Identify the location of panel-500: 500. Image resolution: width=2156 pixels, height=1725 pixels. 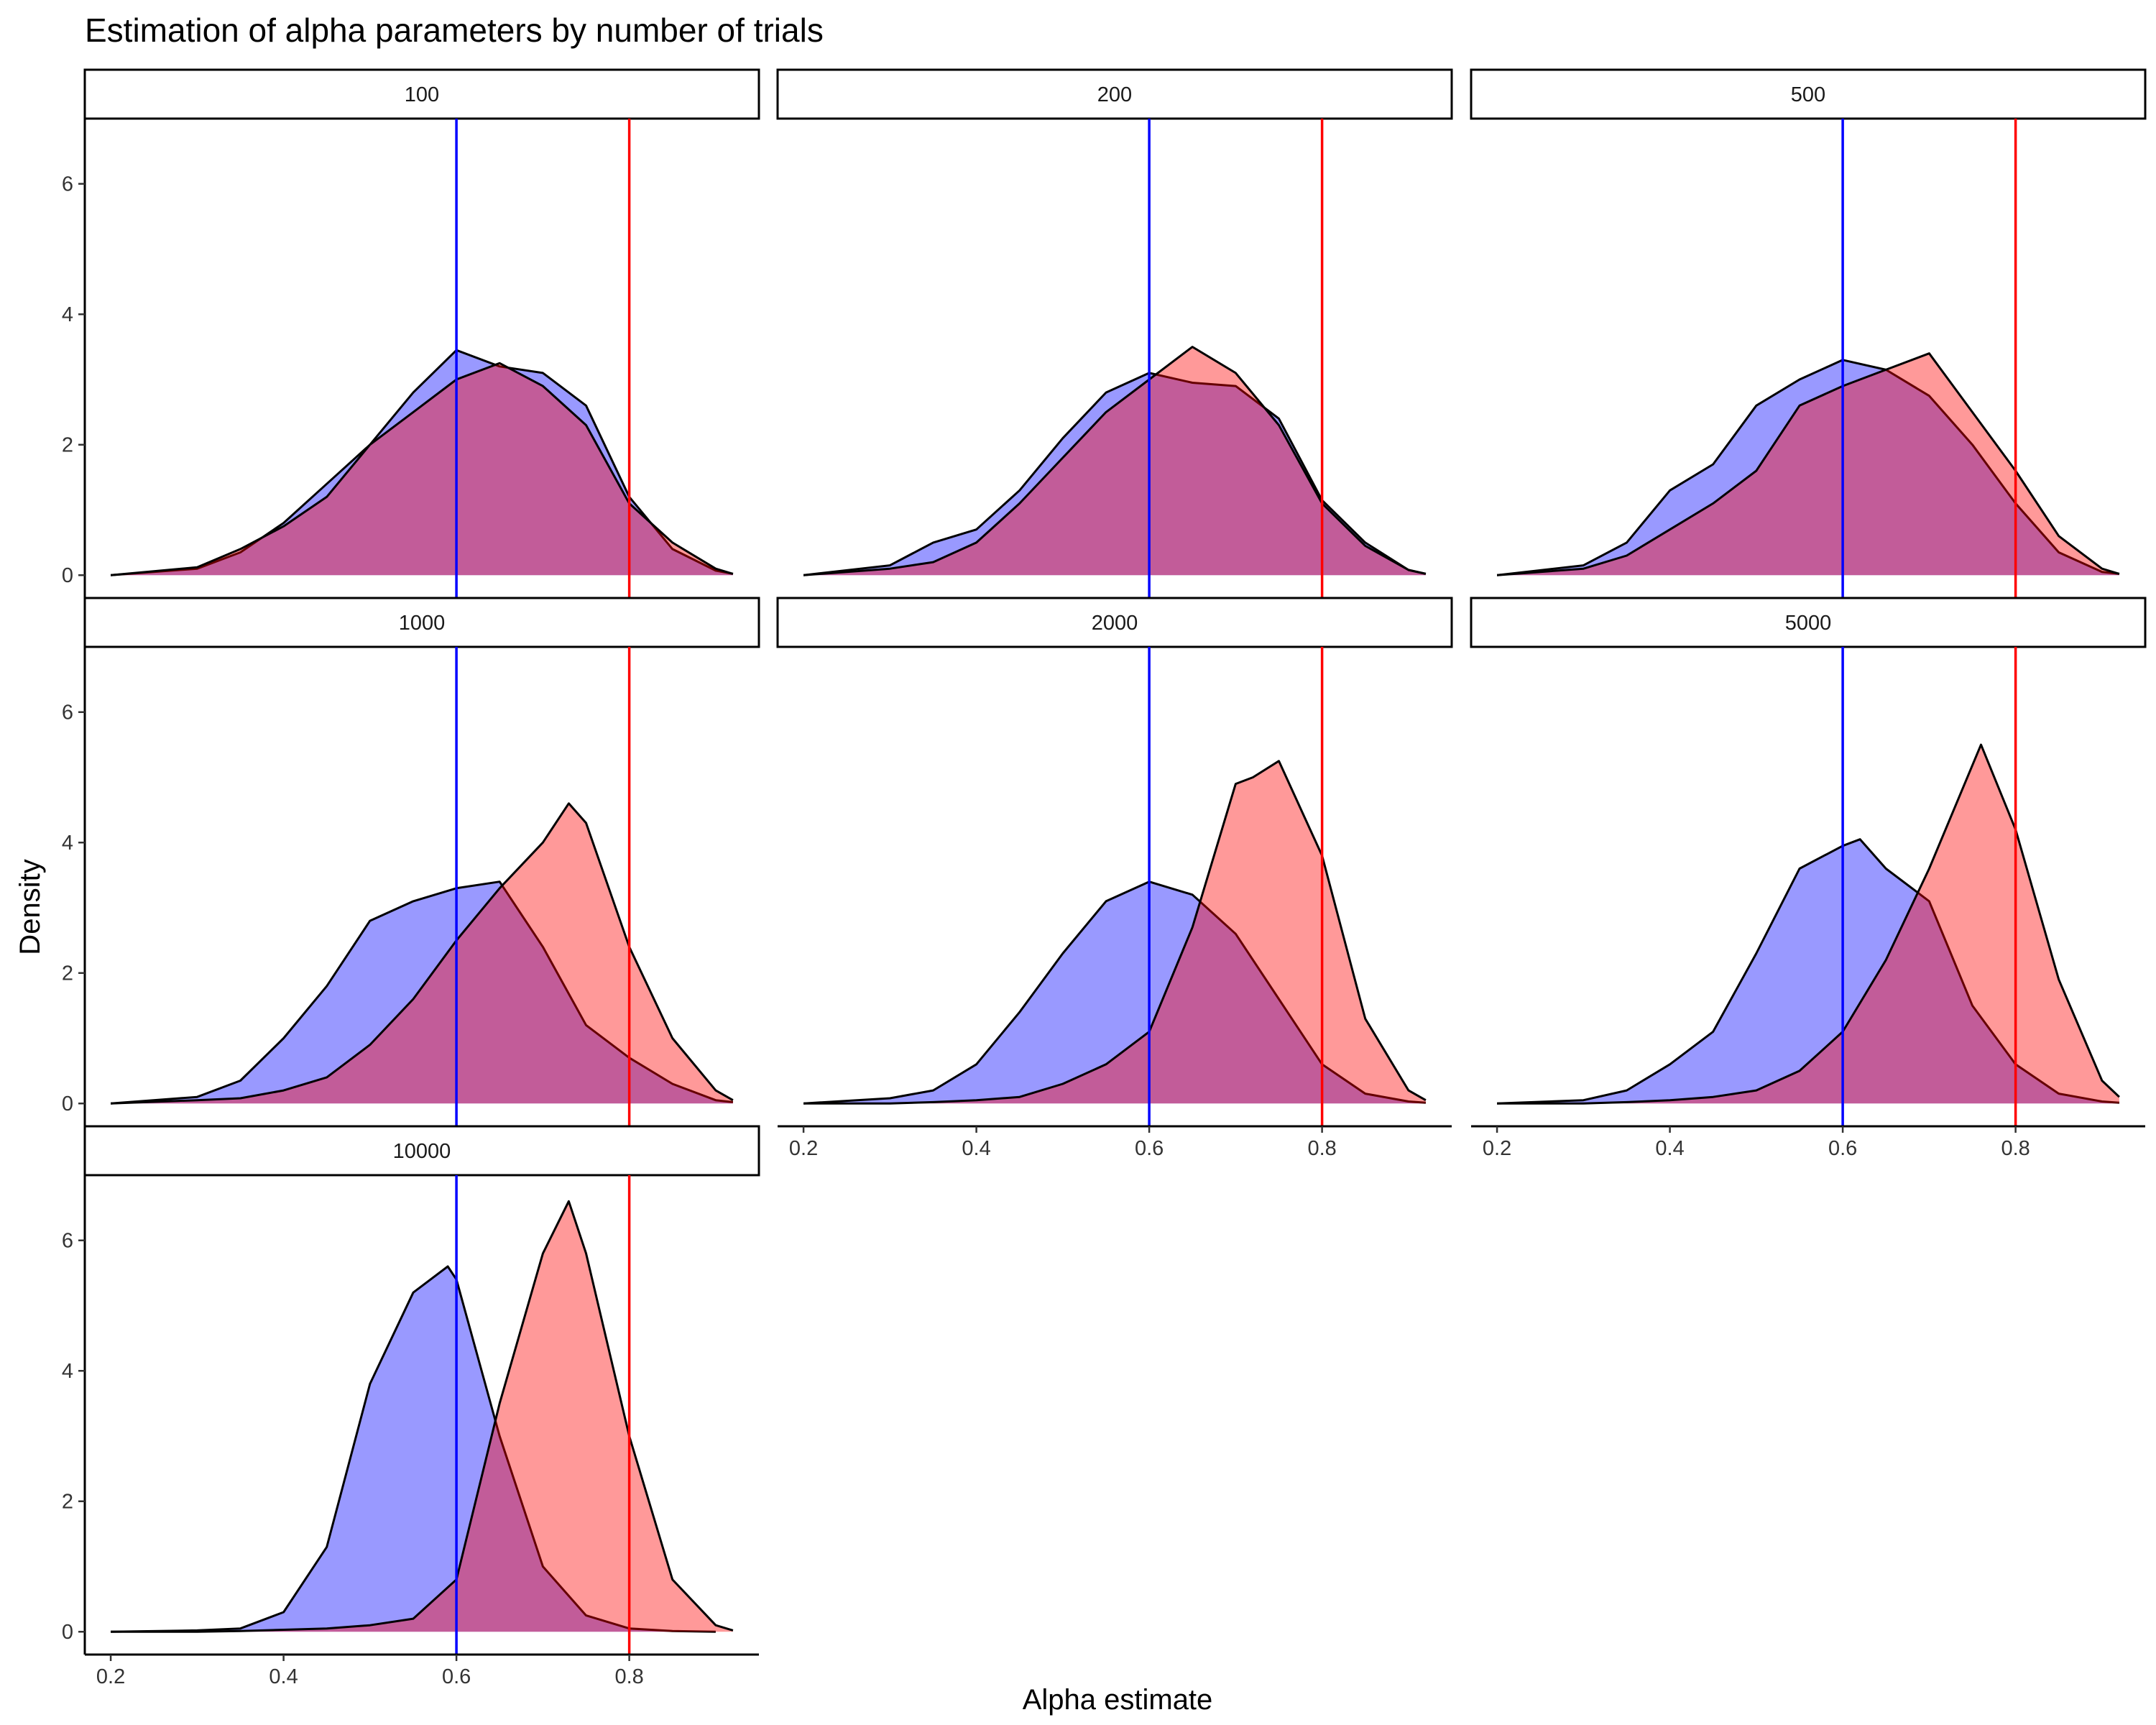
(1808, 333).